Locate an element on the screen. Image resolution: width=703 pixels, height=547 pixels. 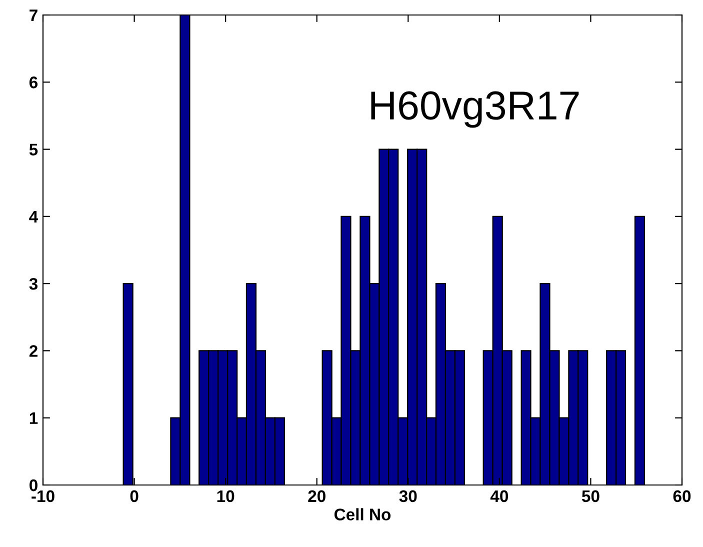
annotation: H60vg3R17 is located at coordinates (475, 109).